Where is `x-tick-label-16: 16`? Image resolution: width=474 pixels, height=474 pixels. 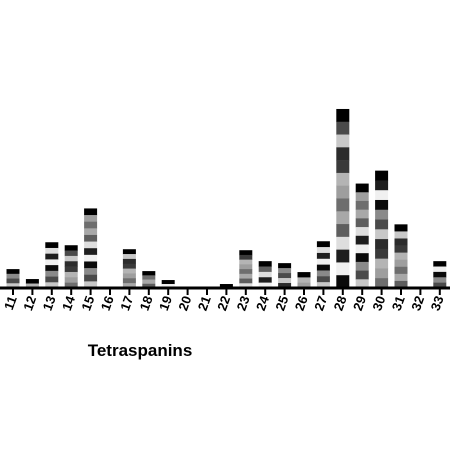 x-tick-label-16: 16 is located at coordinates (107, 303).